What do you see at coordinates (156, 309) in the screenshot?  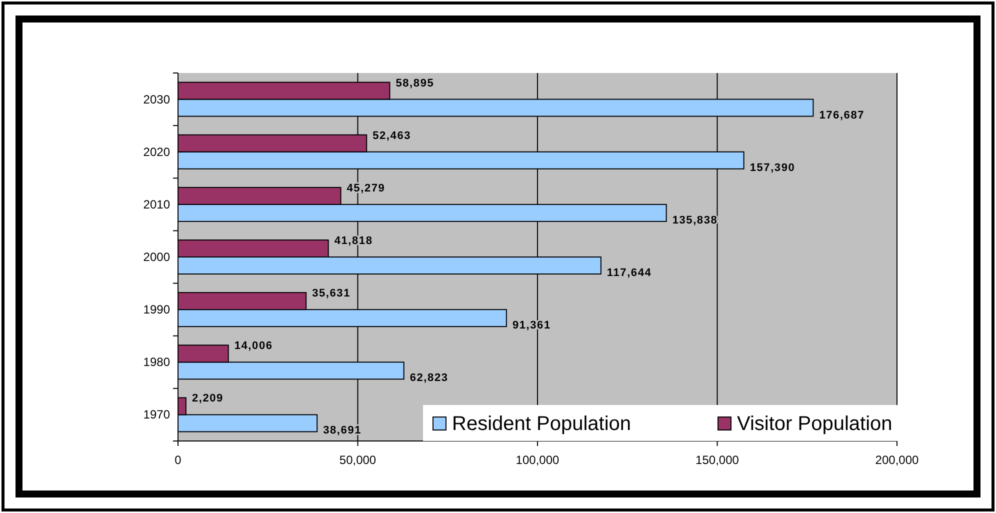 I see `y-tick-label: 1990` at bounding box center [156, 309].